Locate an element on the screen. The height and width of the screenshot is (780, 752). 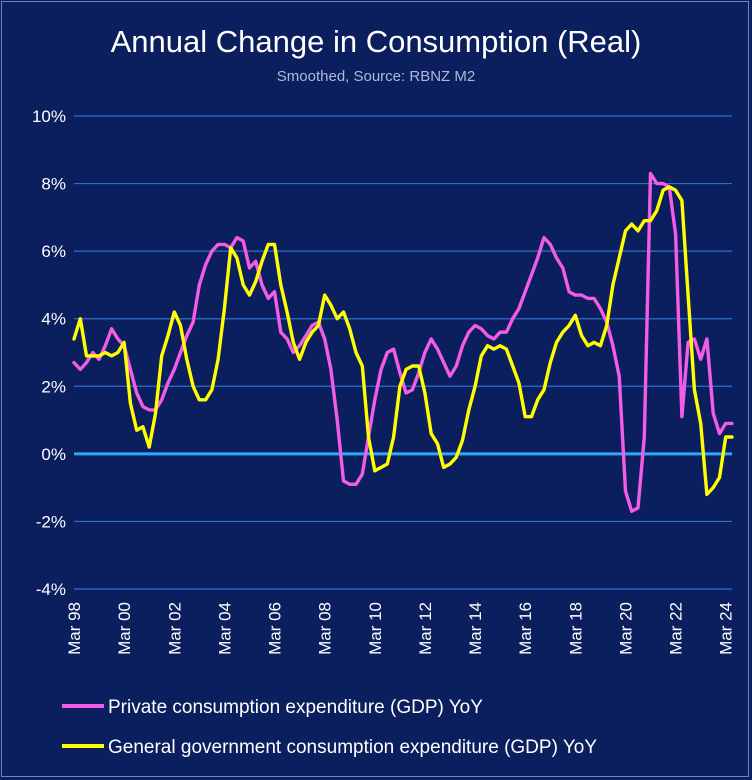
y-tick-label: 2% is located at coordinates (53, 386).